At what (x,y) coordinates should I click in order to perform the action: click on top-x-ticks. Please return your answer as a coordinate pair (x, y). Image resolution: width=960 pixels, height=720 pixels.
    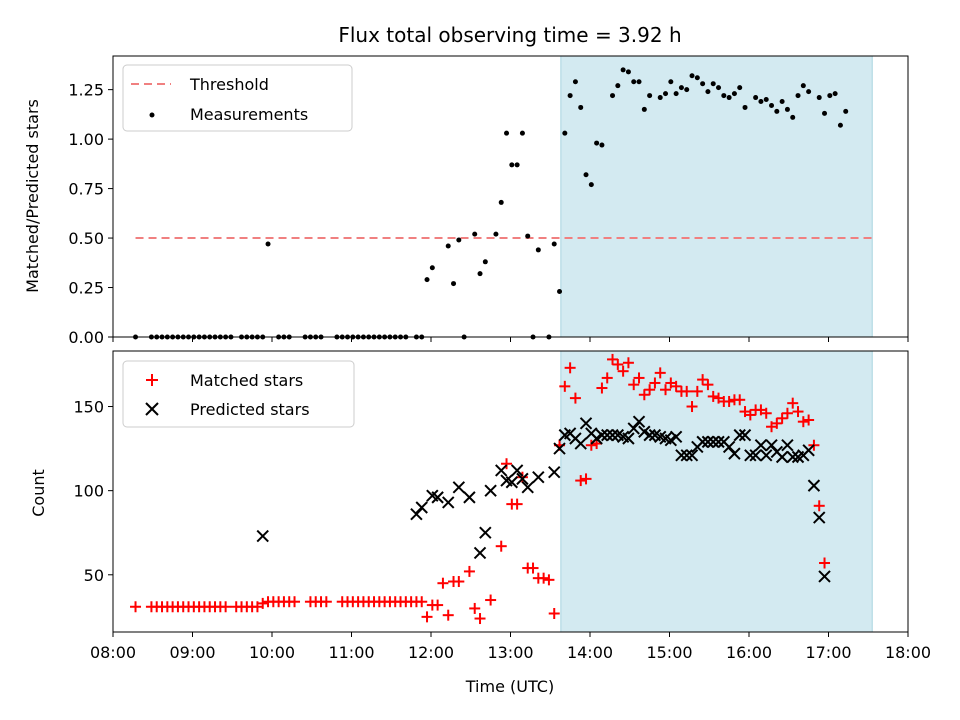
    Looking at the image, I should click on (510, 339).